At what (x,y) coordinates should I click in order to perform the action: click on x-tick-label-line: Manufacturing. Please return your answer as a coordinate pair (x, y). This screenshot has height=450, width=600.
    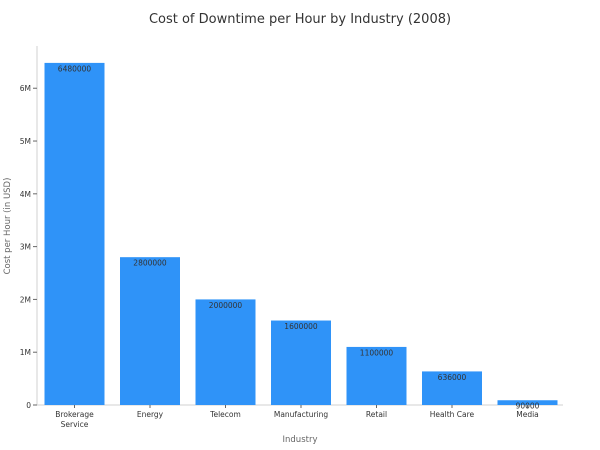
    Looking at the image, I should click on (301, 414).